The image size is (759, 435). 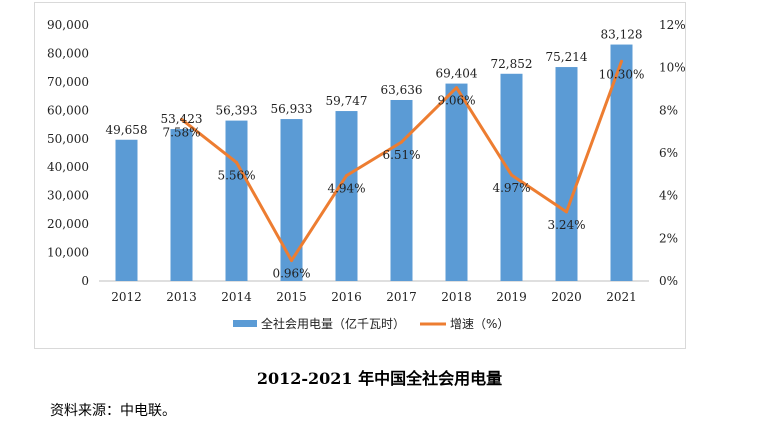 I want to click on bar-data-label: 53,423, so click(x=182, y=119).